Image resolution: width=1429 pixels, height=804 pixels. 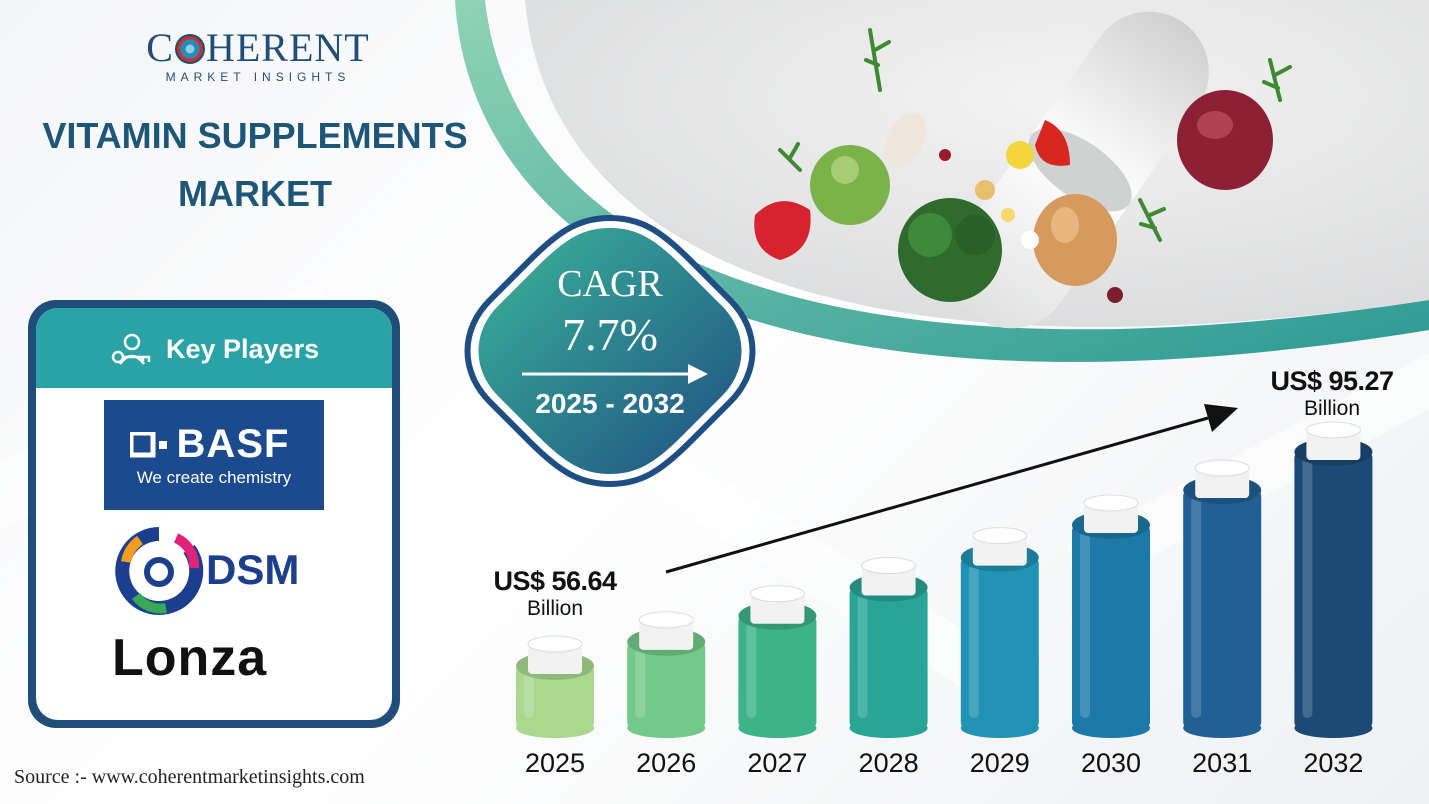 I want to click on red-onion-icon, so click(x=1225, y=140).